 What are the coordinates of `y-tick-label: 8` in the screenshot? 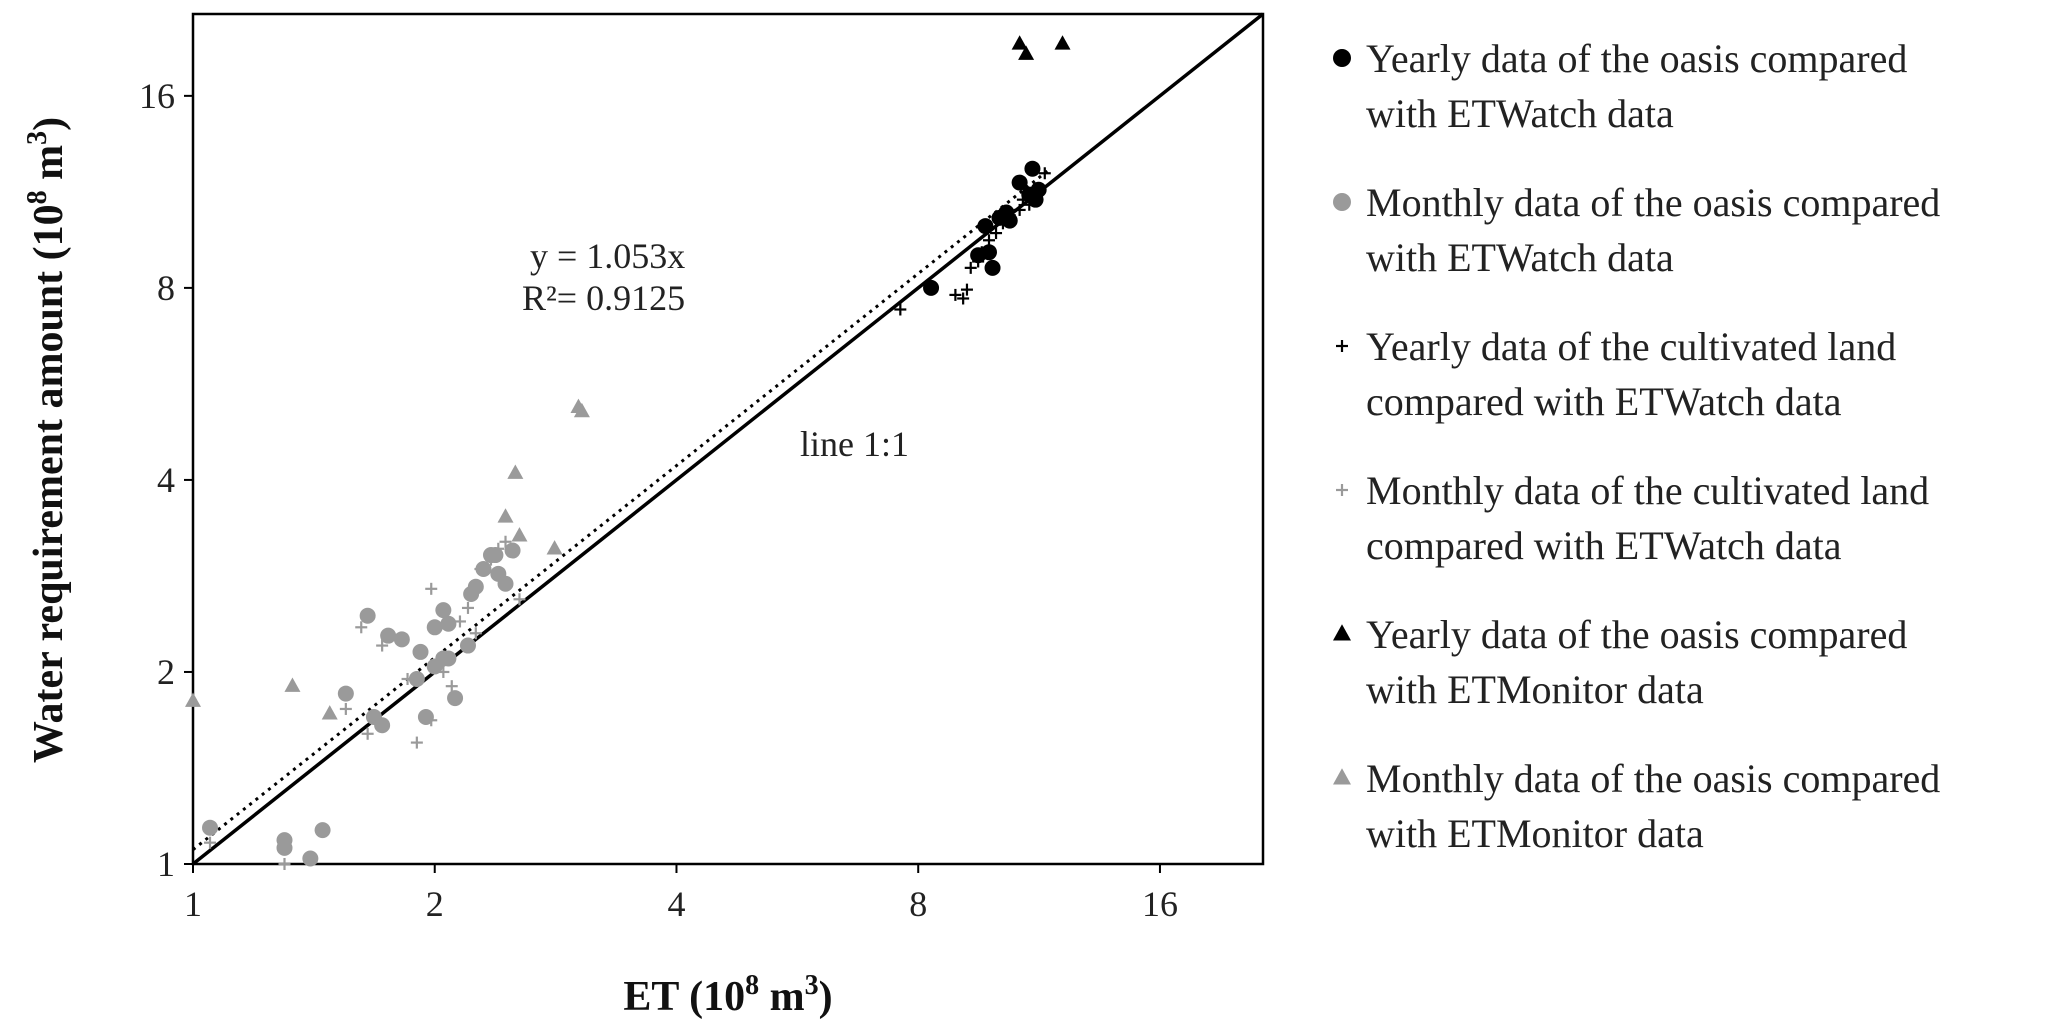 It's located at (166, 288).